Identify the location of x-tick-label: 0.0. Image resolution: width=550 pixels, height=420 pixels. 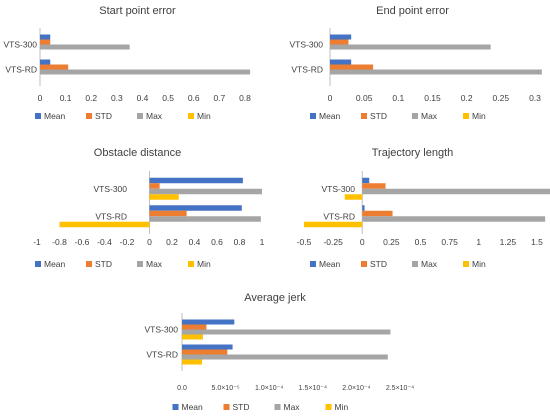
(182, 388).